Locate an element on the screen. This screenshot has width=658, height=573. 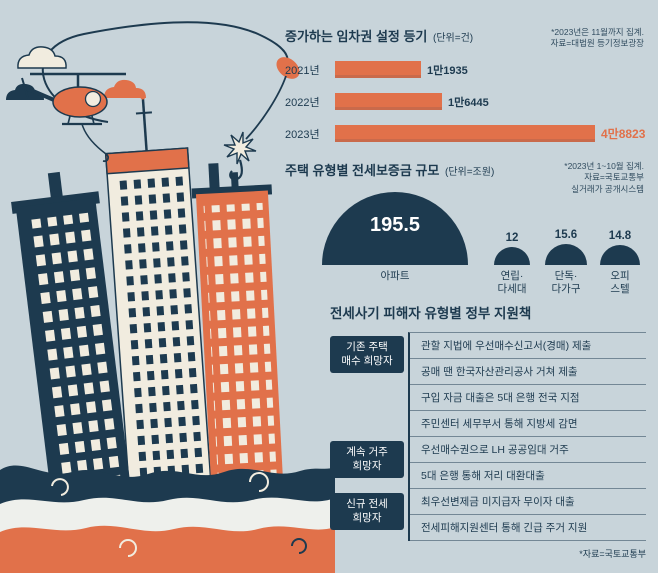
semi-label-line: 오피 is located at coordinates (620, 276).